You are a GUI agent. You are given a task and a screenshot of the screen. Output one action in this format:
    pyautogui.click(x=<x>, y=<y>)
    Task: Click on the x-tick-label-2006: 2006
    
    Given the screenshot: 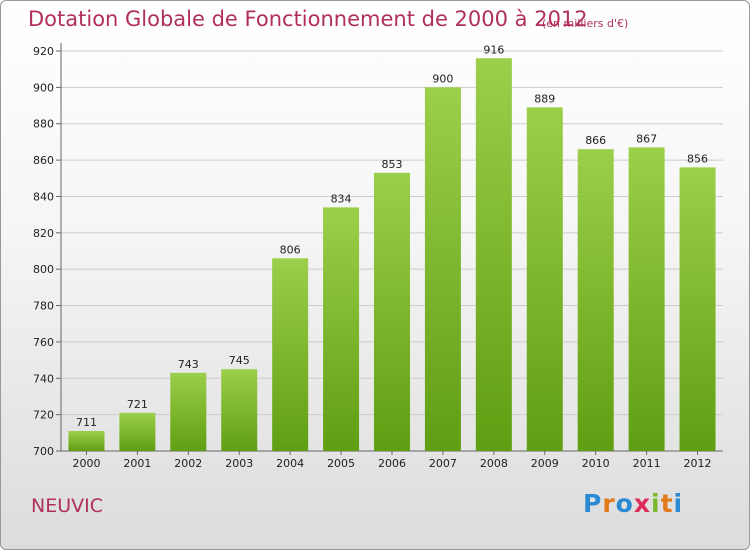 What is the action you would take?
    pyautogui.click(x=392, y=463)
    